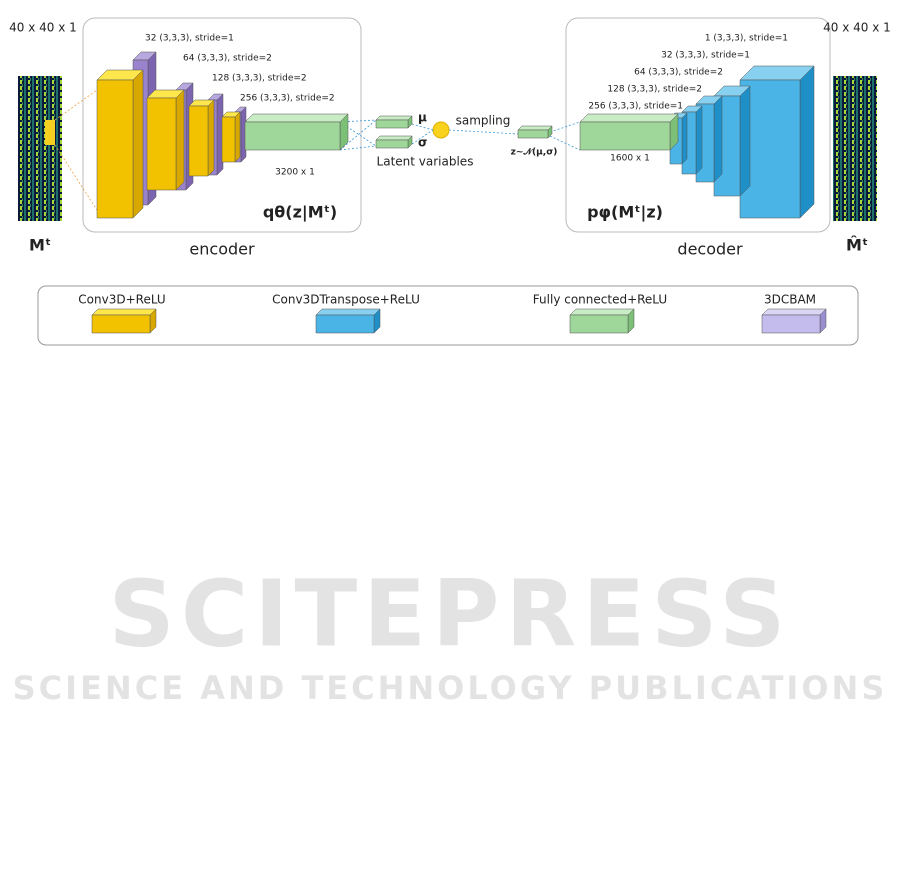  What do you see at coordinates (448, 315) in the screenshot?
I see `legend-frame` at bounding box center [448, 315].